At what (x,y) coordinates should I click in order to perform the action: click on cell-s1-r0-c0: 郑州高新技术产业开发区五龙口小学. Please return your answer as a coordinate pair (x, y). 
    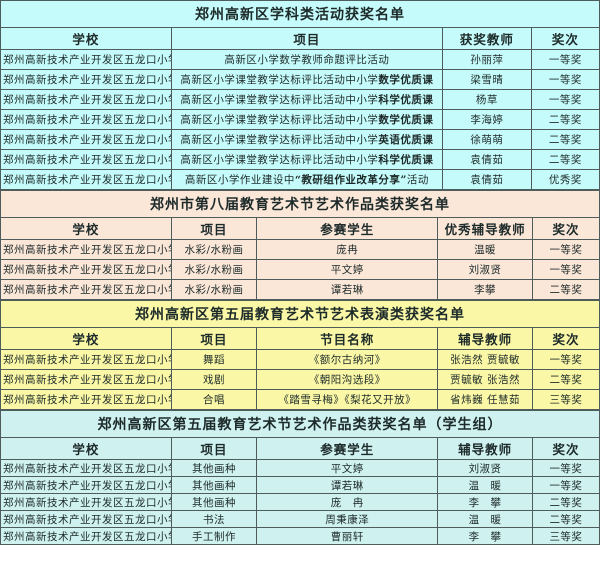
    Looking at the image, I should click on (86, 249).